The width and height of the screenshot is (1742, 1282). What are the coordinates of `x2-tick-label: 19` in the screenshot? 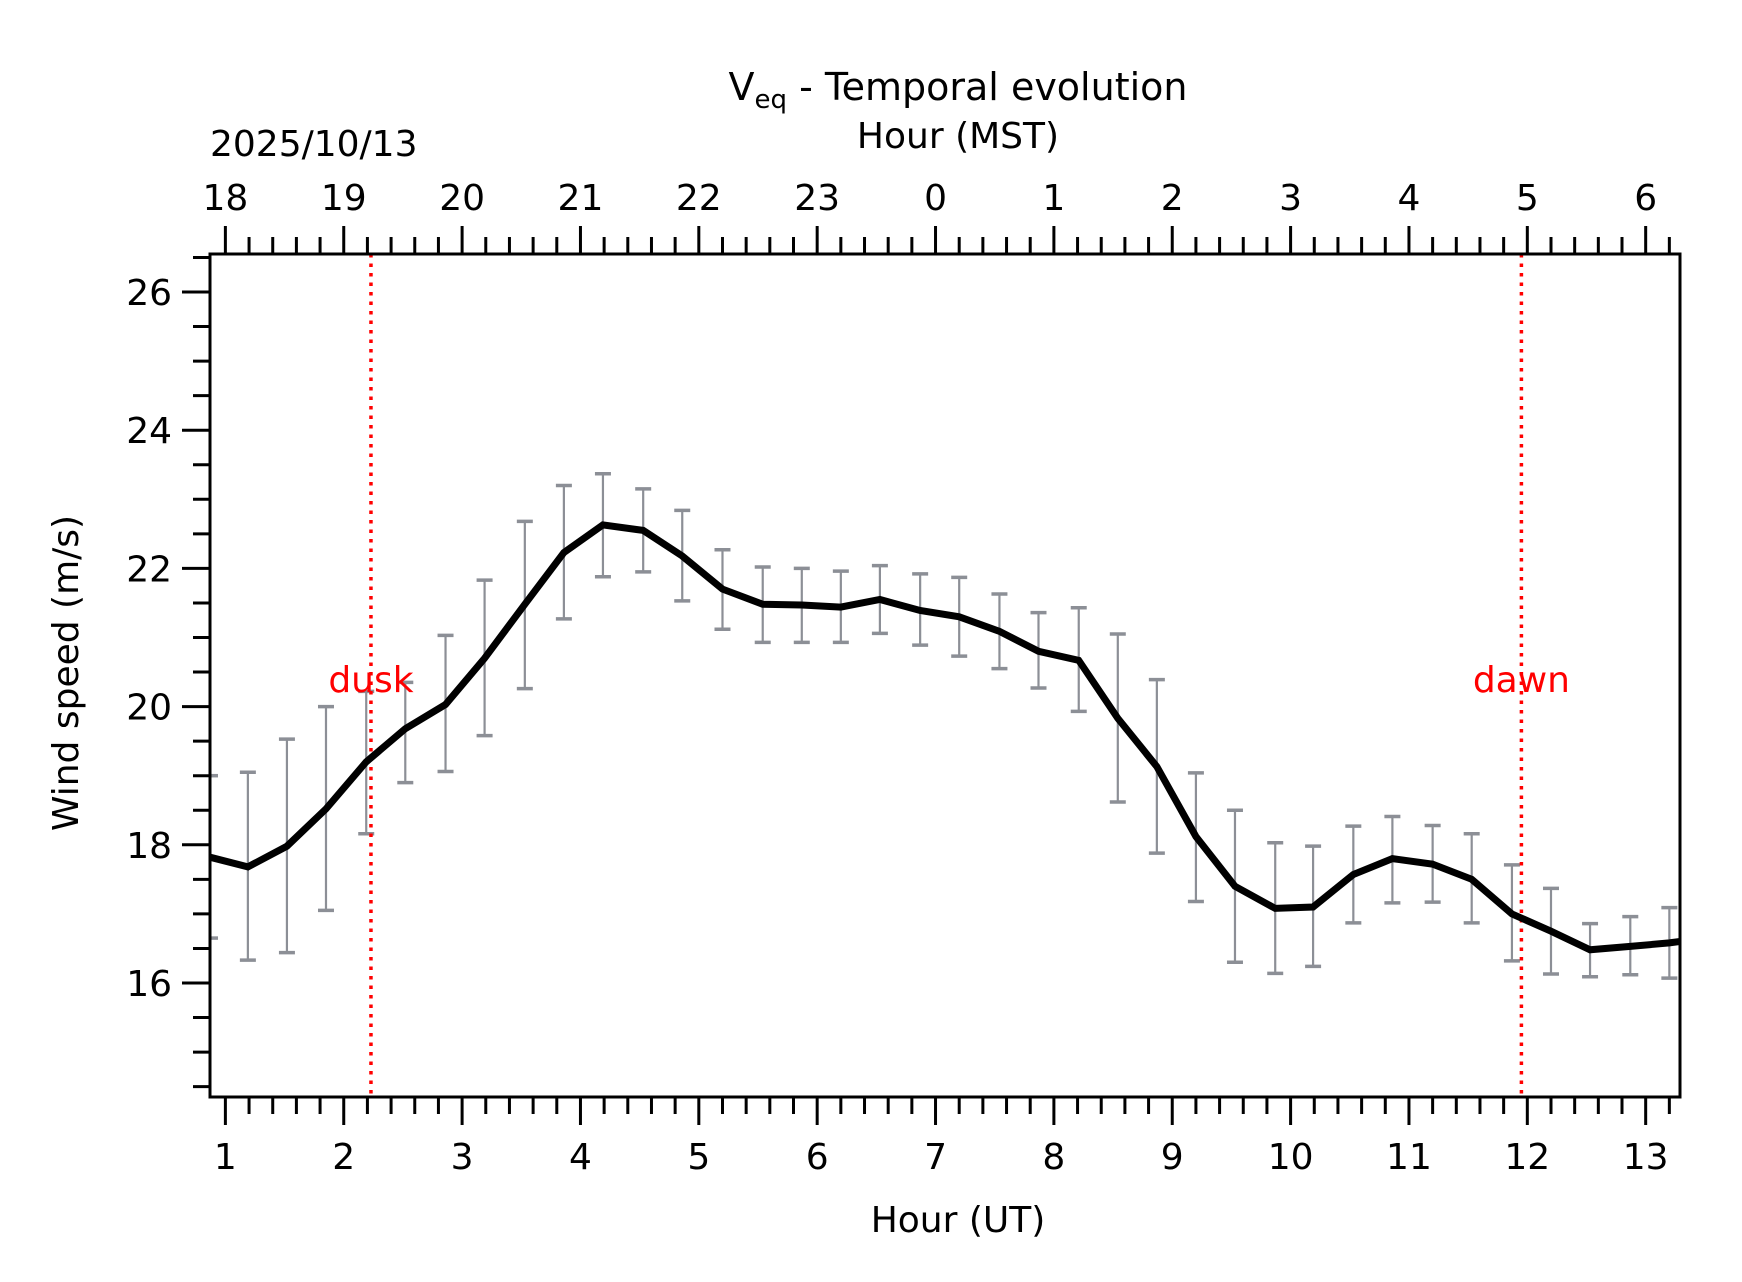 It's located at (344, 198).